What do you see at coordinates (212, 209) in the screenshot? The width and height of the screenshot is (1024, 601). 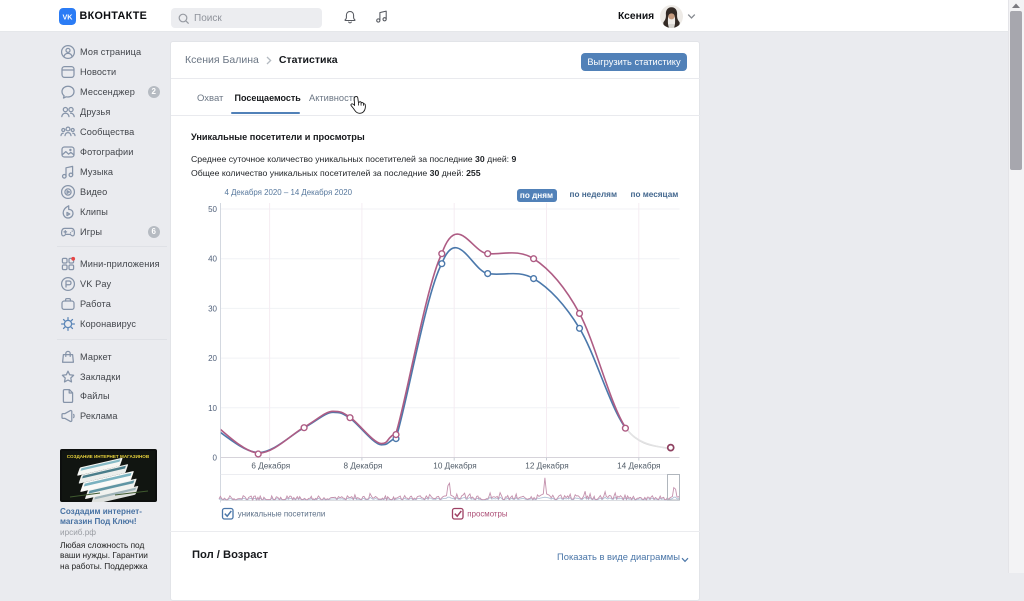 I see `svg-text: 50` at bounding box center [212, 209].